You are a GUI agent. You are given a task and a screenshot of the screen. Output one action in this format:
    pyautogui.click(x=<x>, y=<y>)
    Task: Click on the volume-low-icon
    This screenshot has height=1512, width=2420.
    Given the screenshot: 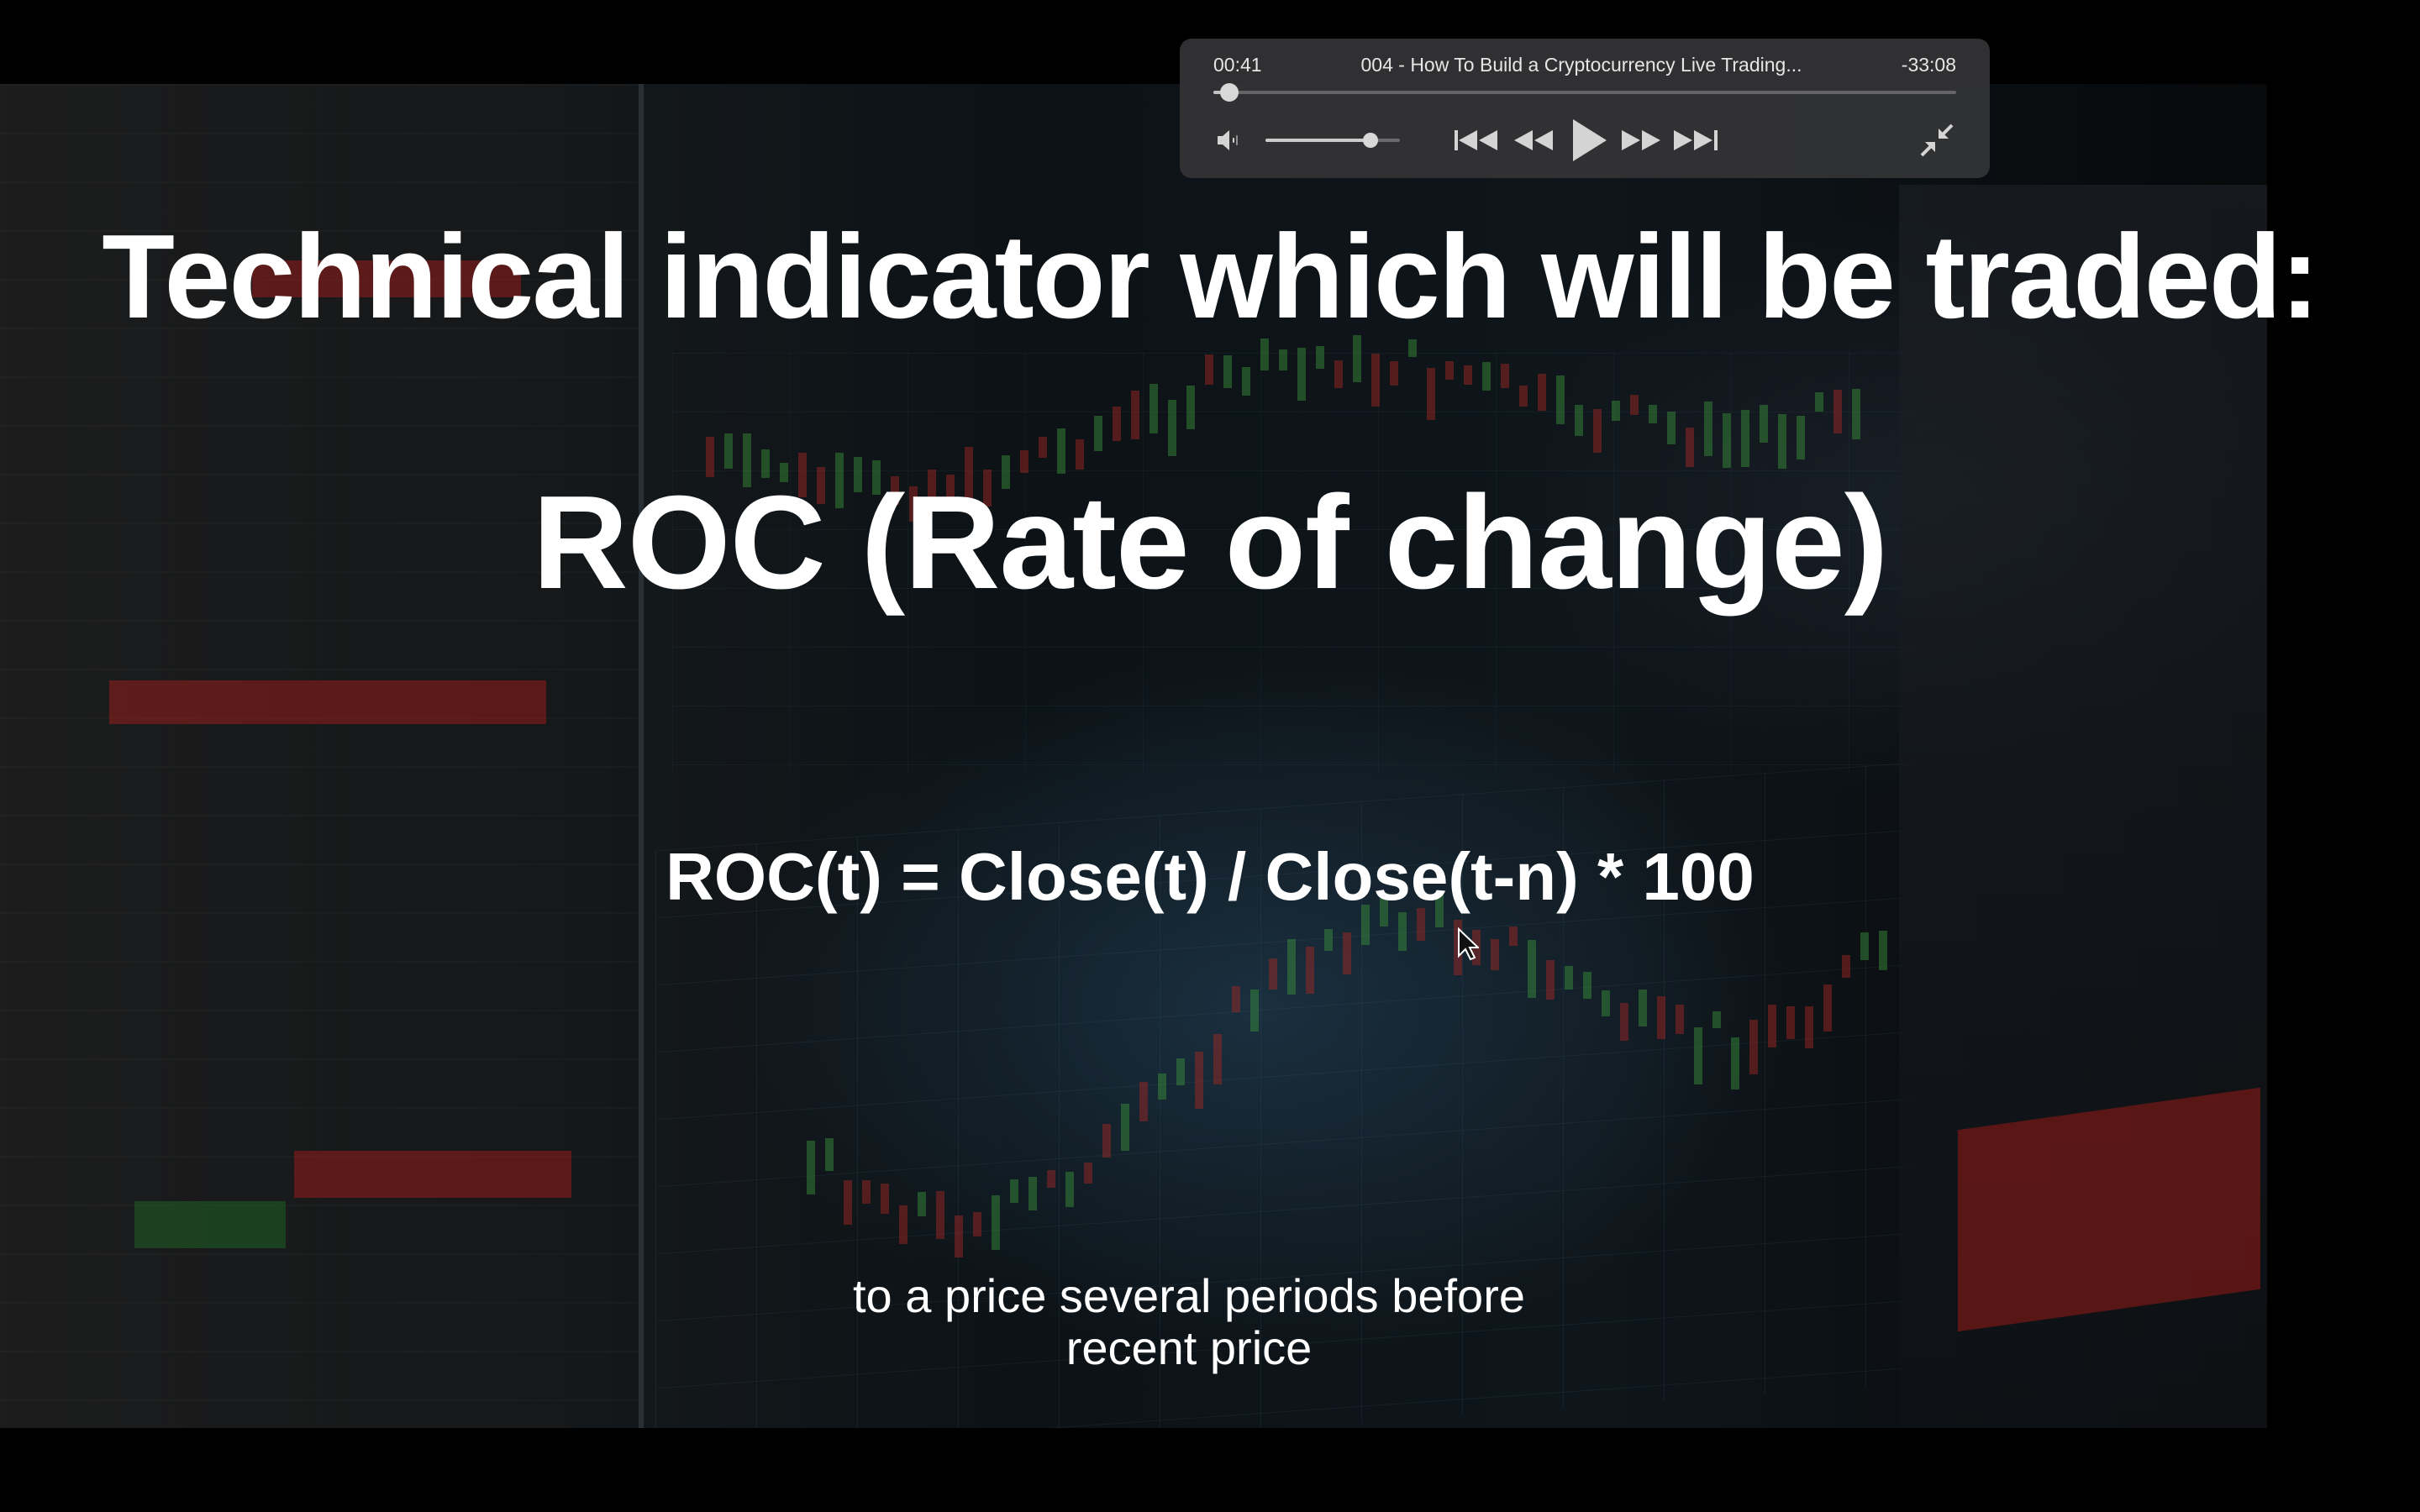 What is the action you would take?
    pyautogui.click(x=1229, y=140)
    